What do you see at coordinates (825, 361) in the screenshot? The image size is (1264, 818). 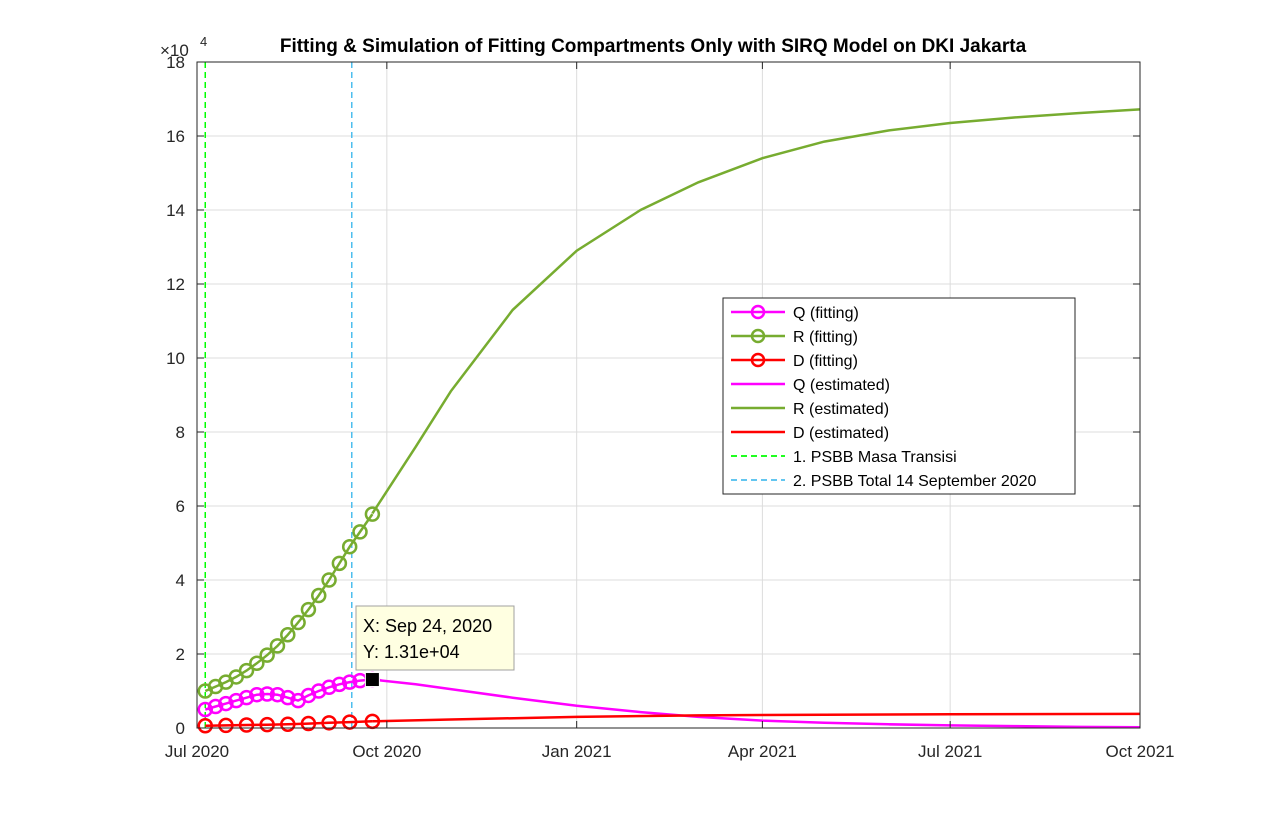 I see `legend-label: D (fitting)` at bounding box center [825, 361].